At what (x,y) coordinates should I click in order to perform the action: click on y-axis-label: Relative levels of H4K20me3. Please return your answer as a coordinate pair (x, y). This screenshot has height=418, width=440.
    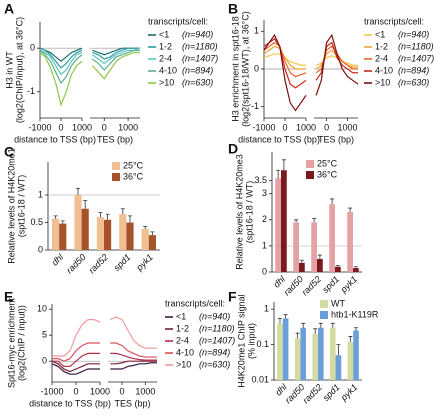
    Looking at the image, I should click on (239, 212).